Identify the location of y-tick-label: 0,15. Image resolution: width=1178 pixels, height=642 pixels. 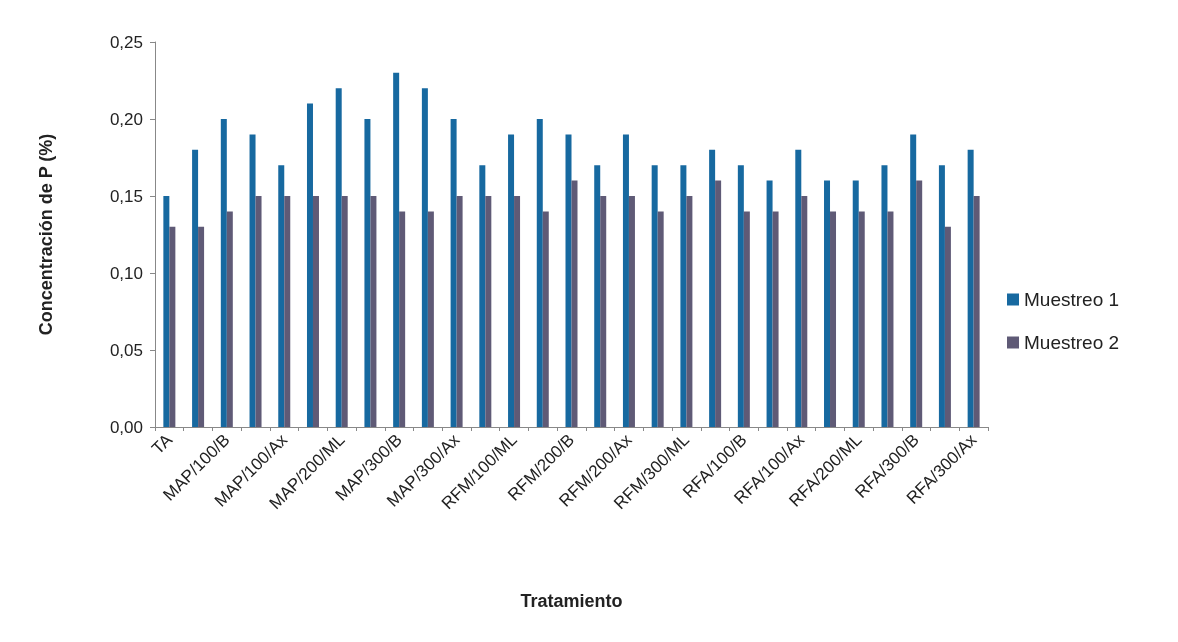
(126, 196).